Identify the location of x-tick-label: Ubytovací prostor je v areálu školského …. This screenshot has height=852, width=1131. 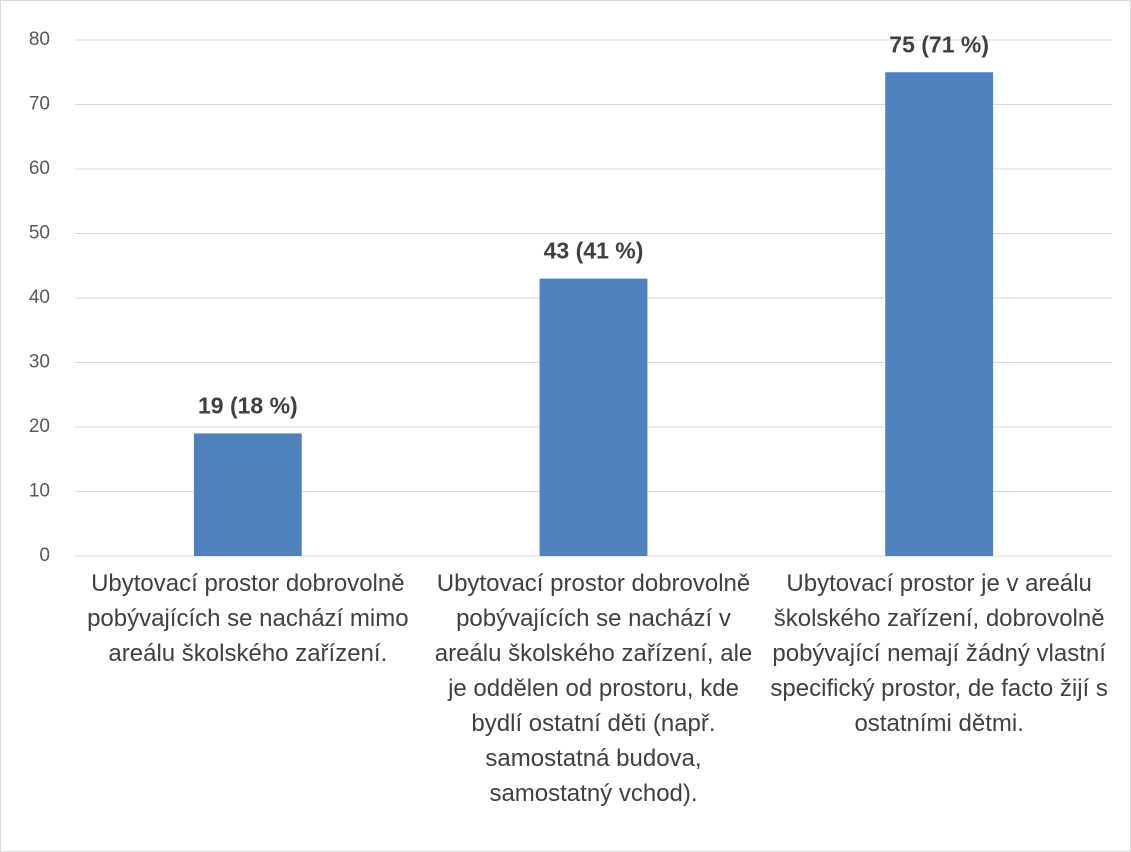
(939, 653).